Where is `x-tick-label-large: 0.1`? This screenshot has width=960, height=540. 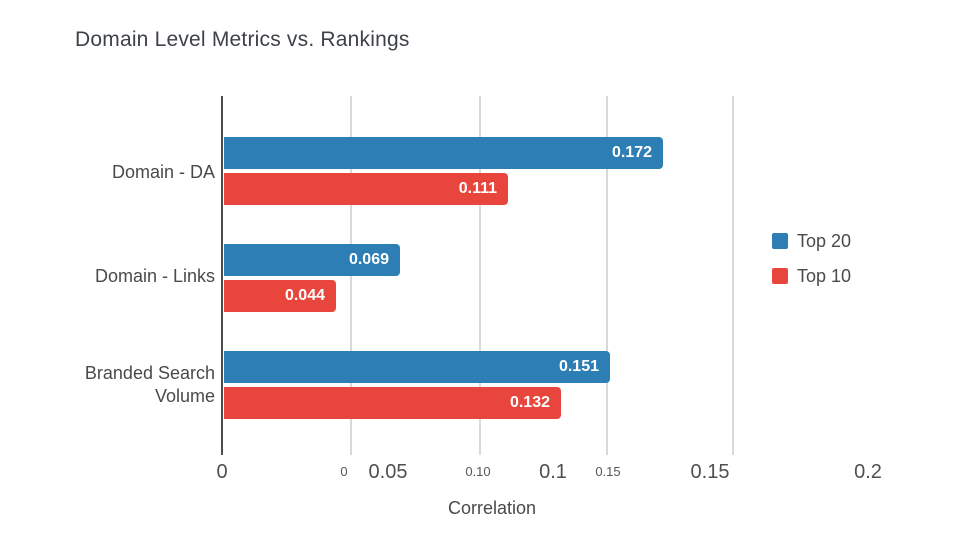
x-tick-label-large: 0.1 is located at coordinates (553, 472).